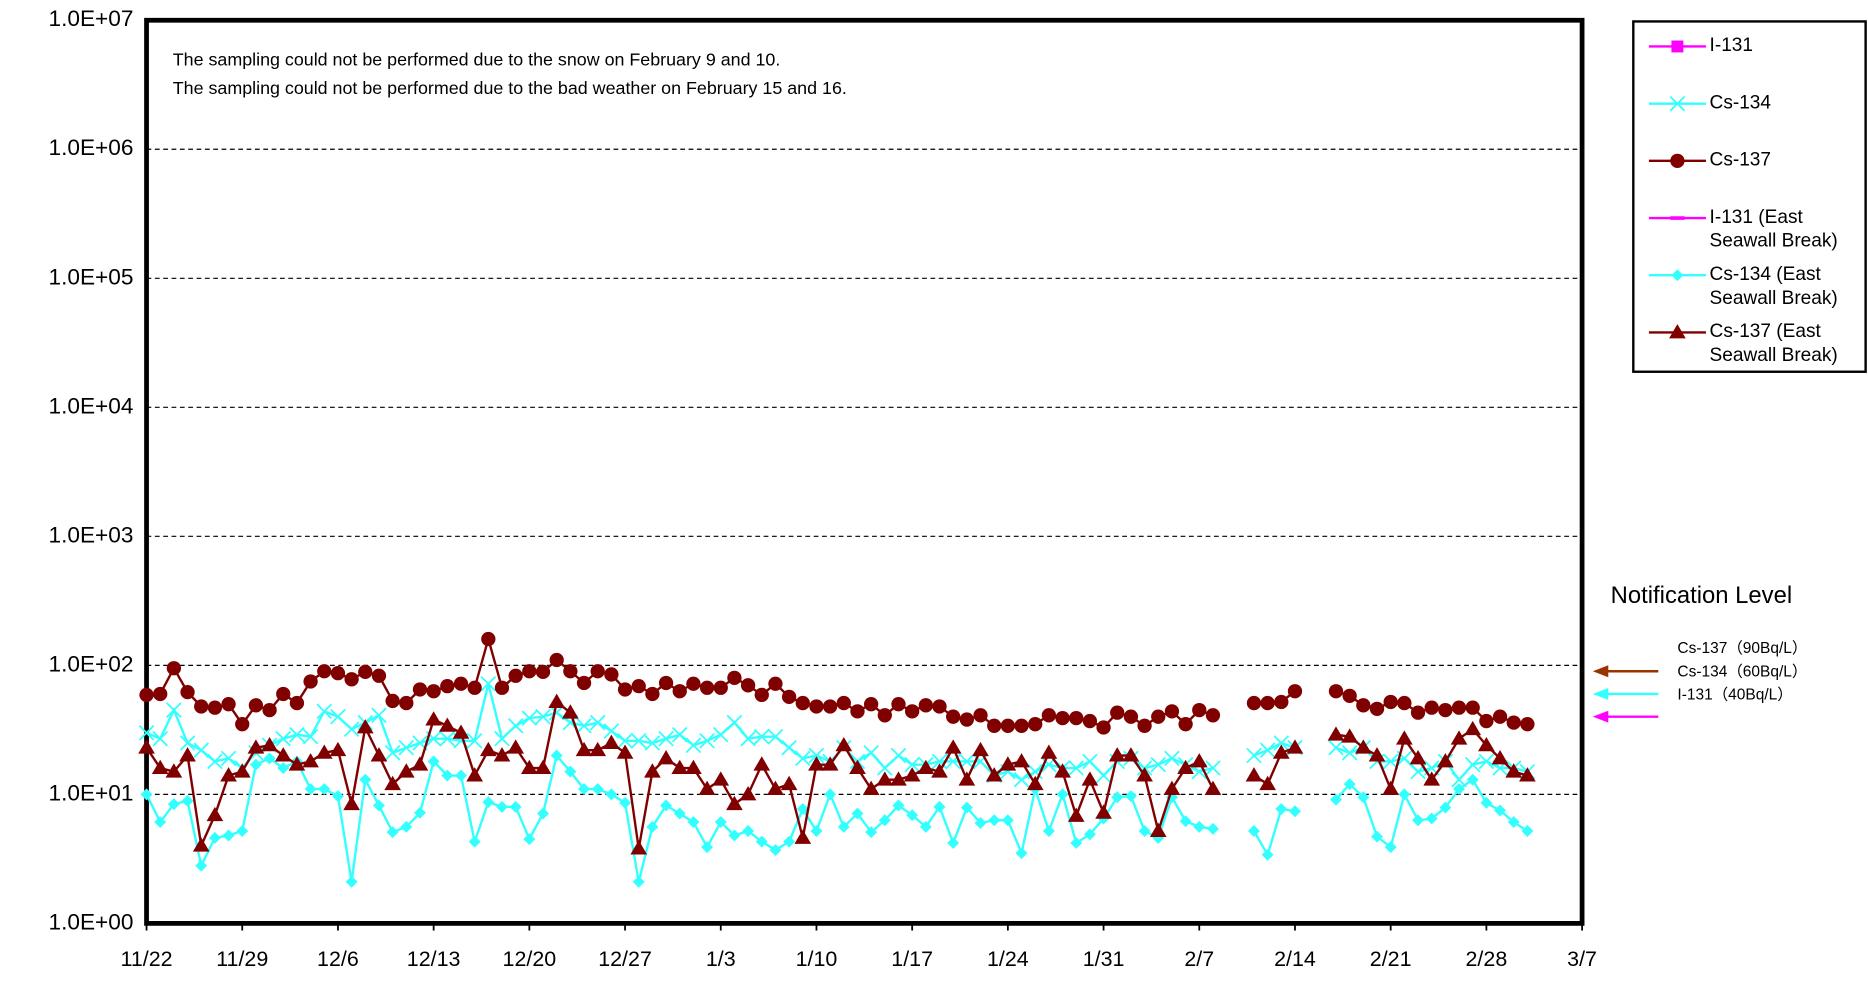 This screenshot has width=1868, height=983. What do you see at coordinates (1750, 341) in the screenshot?
I see `legend-item: Cs-137 (East Seawall Break)` at bounding box center [1750, 341].